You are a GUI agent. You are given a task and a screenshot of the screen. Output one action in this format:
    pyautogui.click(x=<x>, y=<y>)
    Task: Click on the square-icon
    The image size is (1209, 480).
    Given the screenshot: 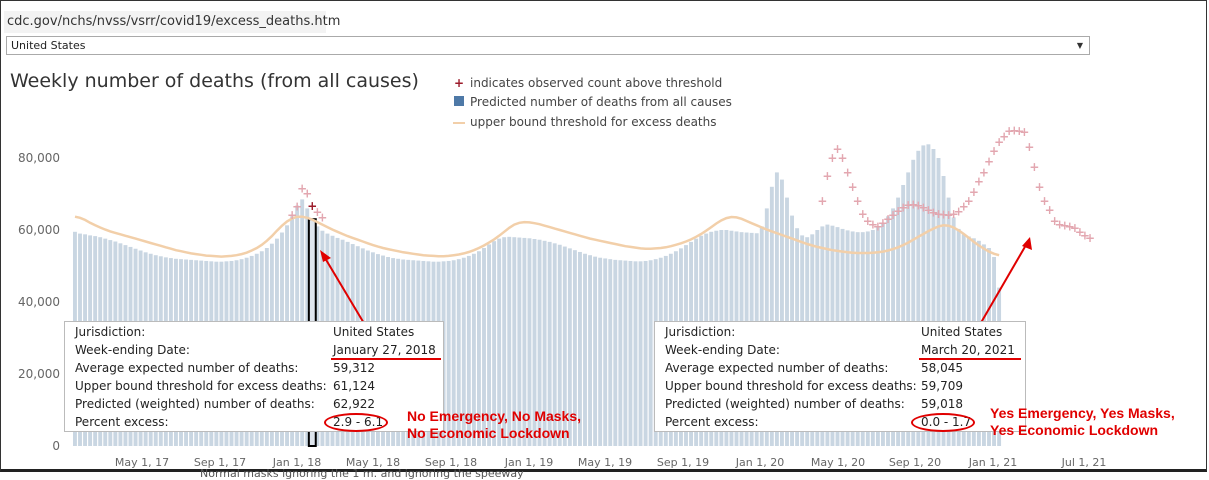 What is the action you would take?
    pyautogui.click(x=459, y=102)
    